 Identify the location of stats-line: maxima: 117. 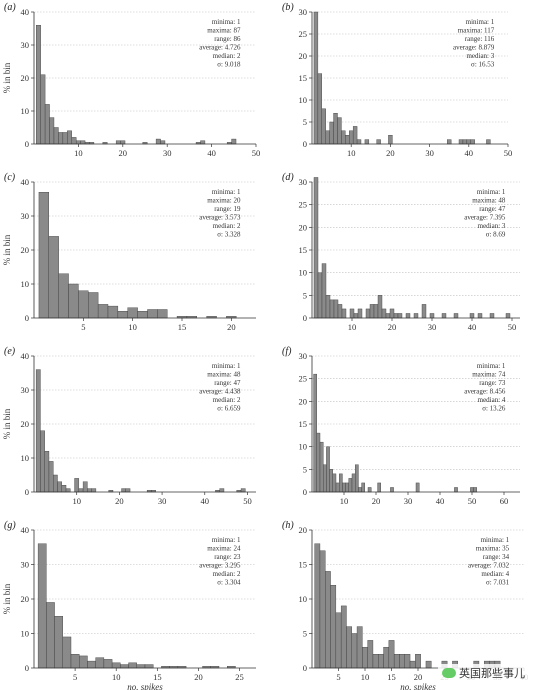
(476, 31).